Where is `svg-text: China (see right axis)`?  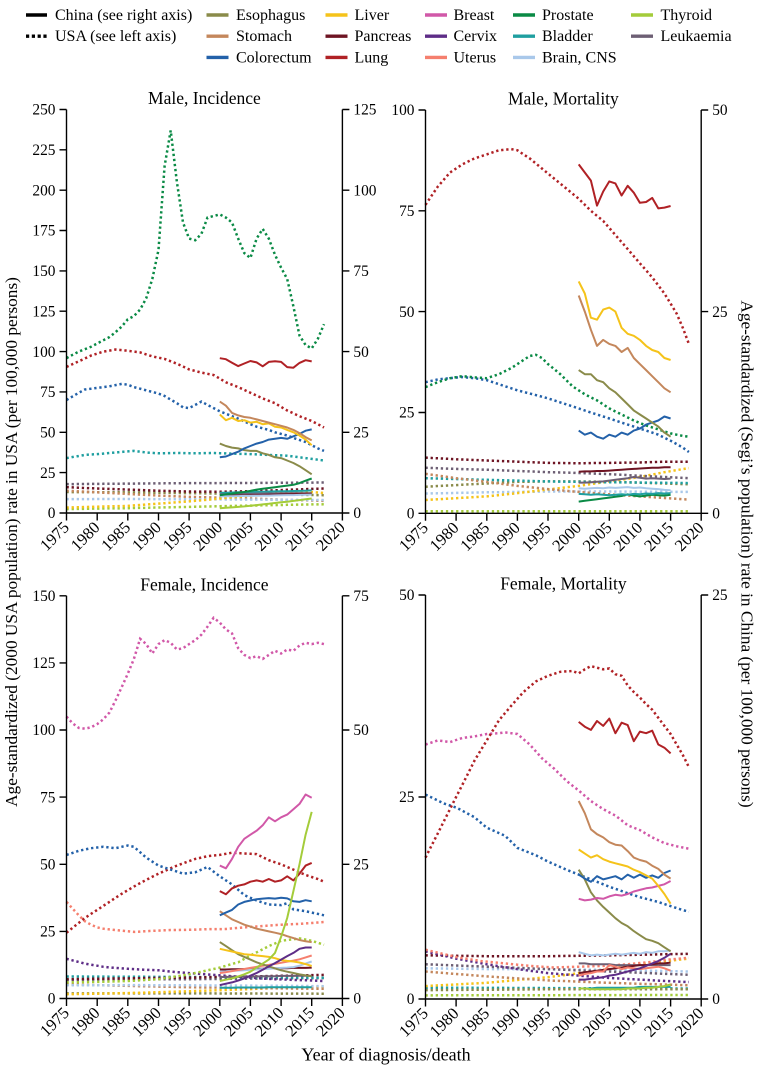 svg-text: China (see right axis) is located at coordinates (123, 15).